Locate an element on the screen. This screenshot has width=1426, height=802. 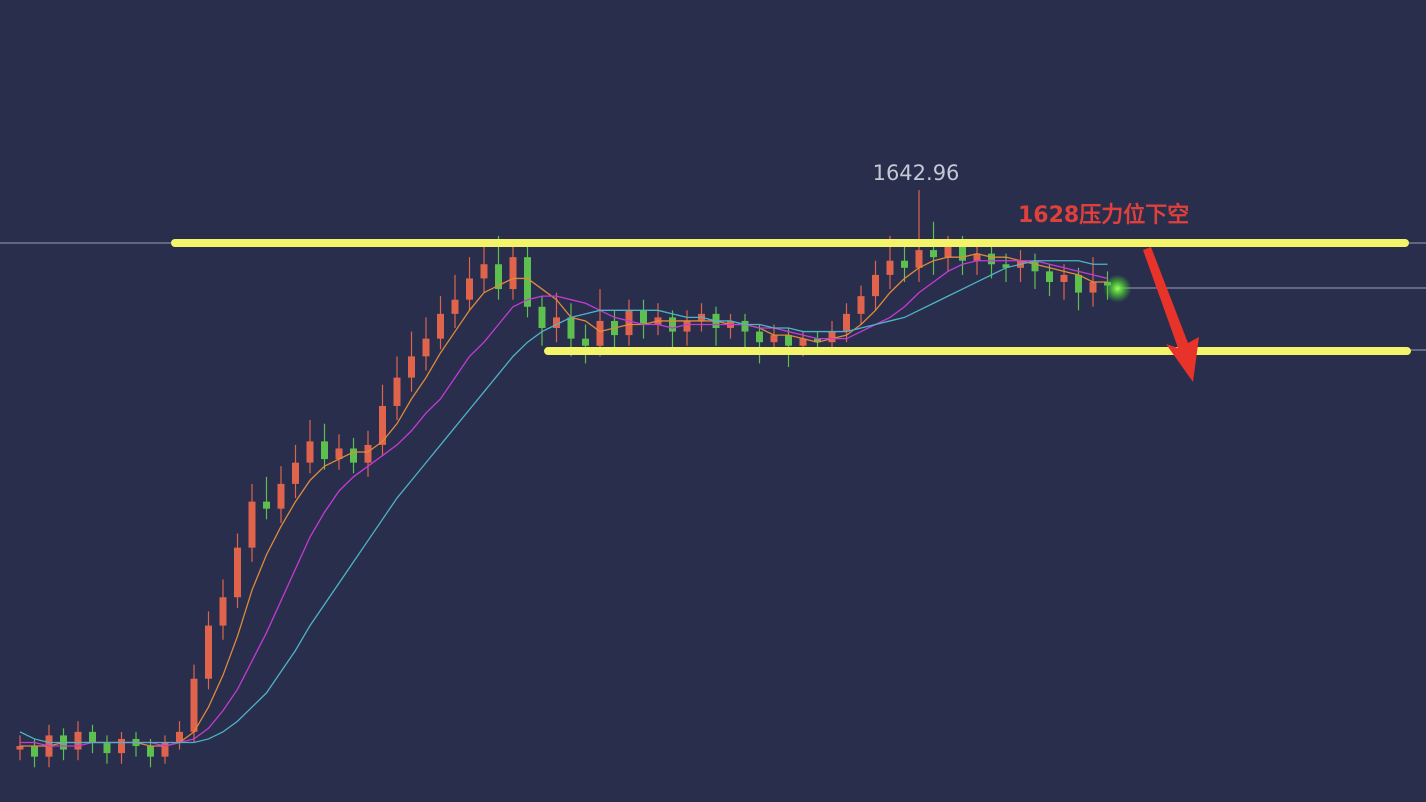
guide-layer is located at coordinates (713, 296).